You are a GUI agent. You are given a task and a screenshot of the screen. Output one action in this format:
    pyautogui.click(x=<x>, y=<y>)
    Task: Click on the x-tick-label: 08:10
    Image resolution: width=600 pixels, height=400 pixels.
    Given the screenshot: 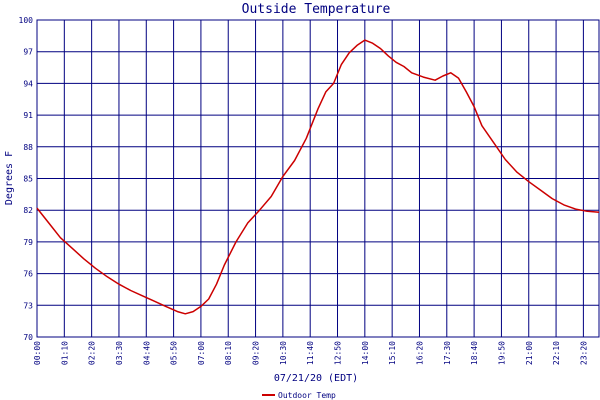 What is the action you would take?
    pyautogui.click(x=228, y=353)
    